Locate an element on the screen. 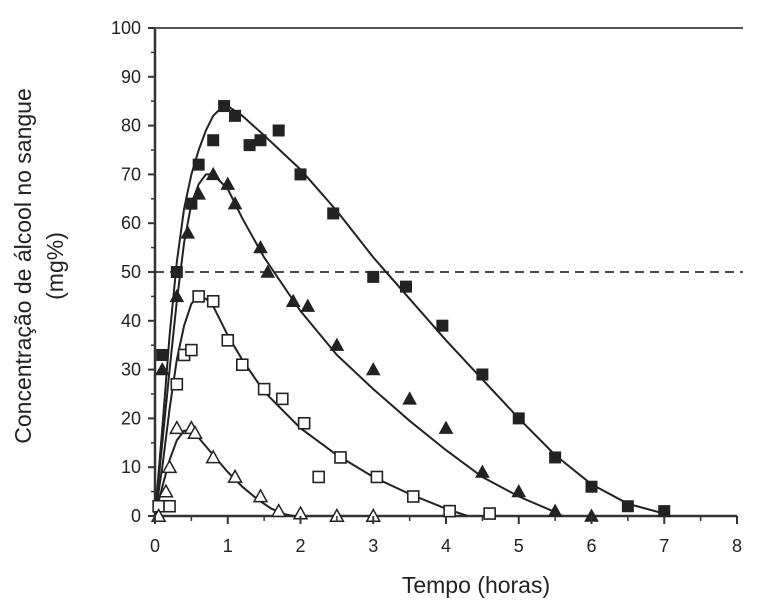 The image size is (759, 608). y-axis-title-line-2: (mg%) is located at coordinates (55, 266).